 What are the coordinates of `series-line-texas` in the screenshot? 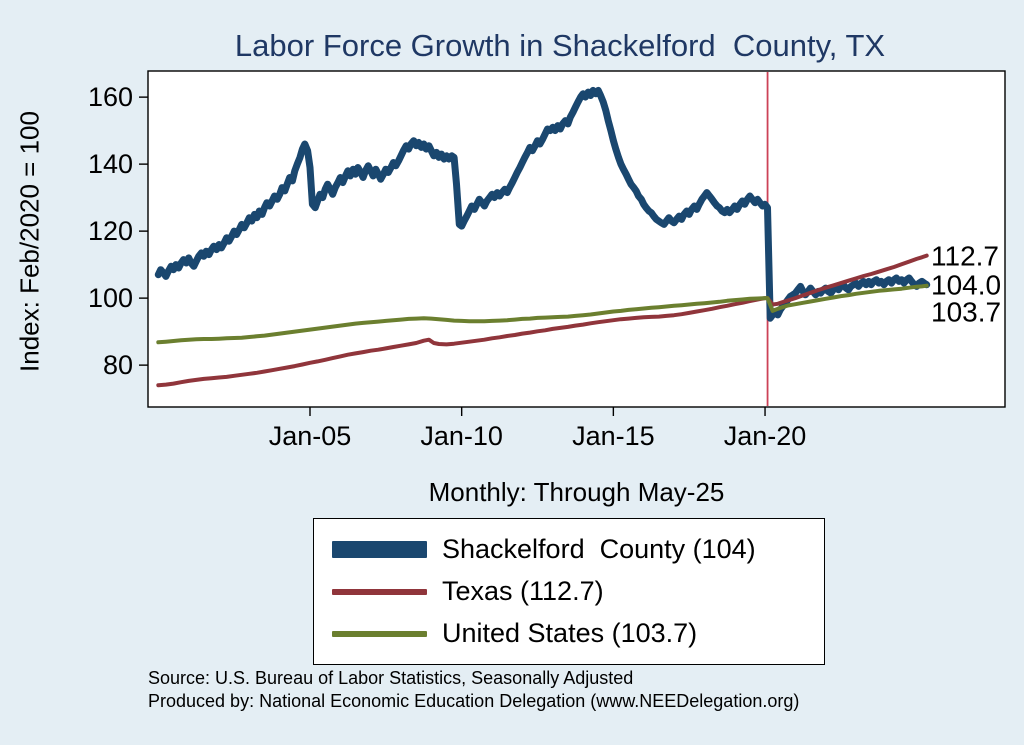 It's located at (542, 320).